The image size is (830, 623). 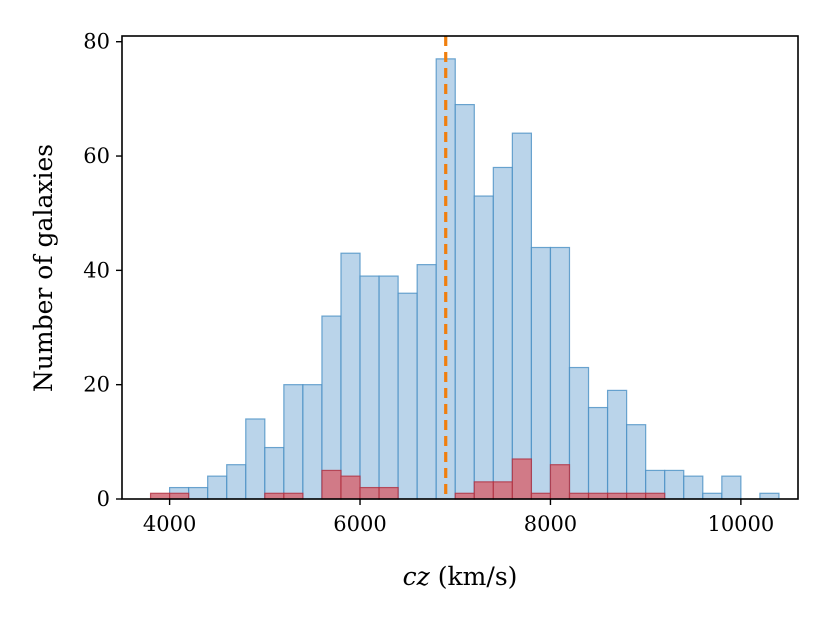 What do you see at coordinates (740, 524) in the screenshot?
I see `x-tick-label: 10000` at bounding box center [740, 524].